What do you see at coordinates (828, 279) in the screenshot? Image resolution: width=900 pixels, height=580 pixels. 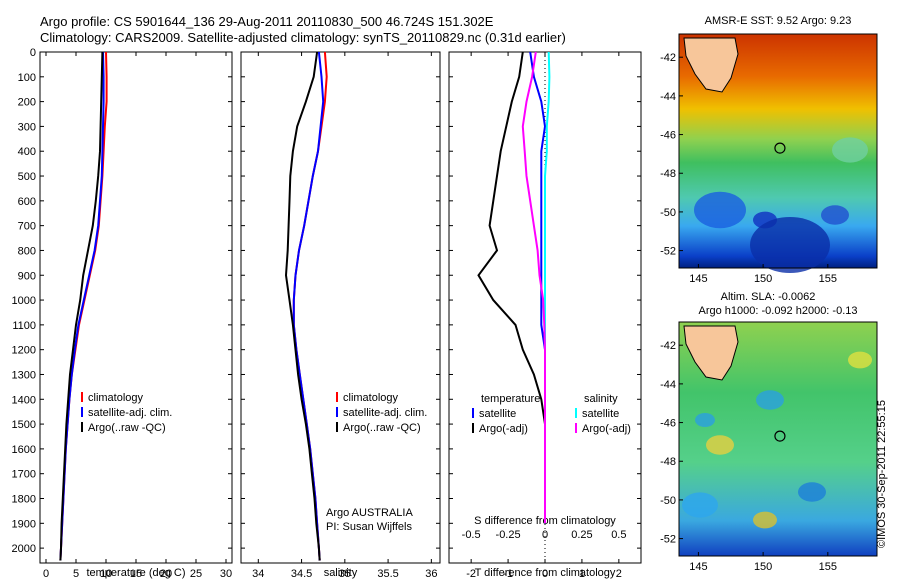 I see `x-tick-label: 155` at bounding box center [828, 279].